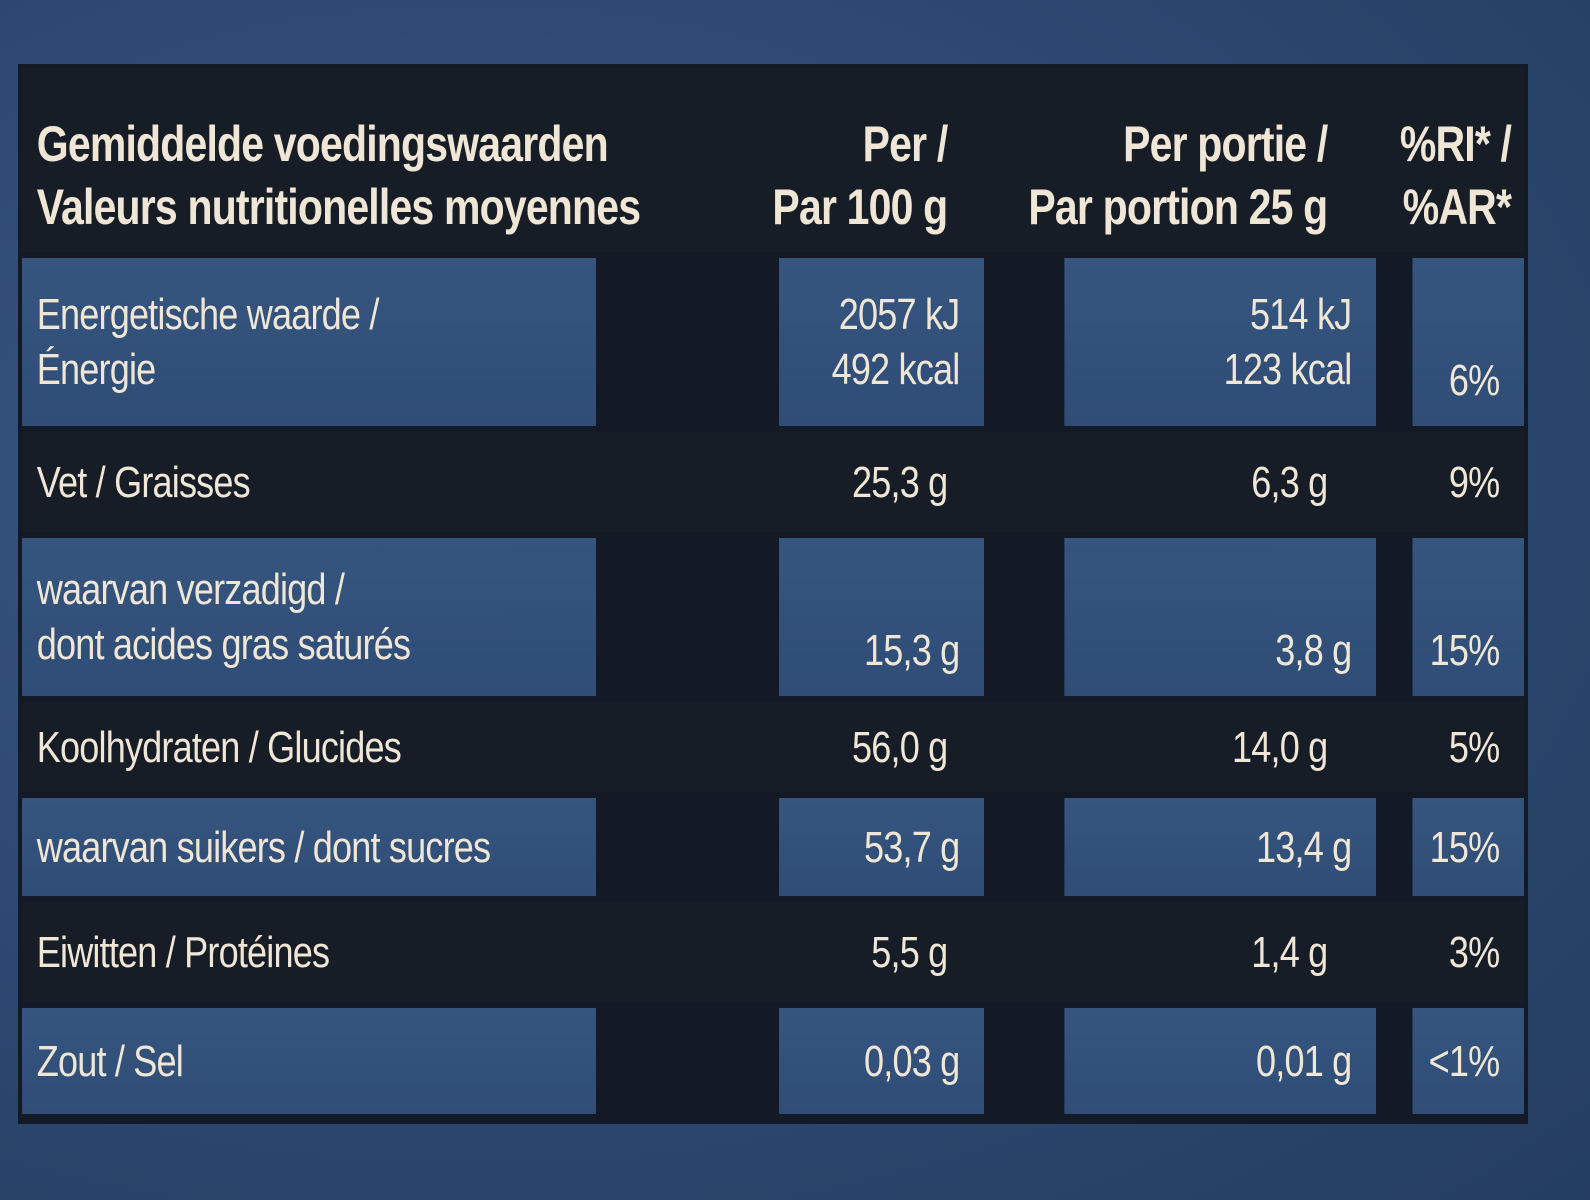 The height and width of the screenshot is (1200, 1590). Describe the element at coordinates (208, 314) in the screenshot. I see `energy-label-nl: Energetische waarde /` at that location.